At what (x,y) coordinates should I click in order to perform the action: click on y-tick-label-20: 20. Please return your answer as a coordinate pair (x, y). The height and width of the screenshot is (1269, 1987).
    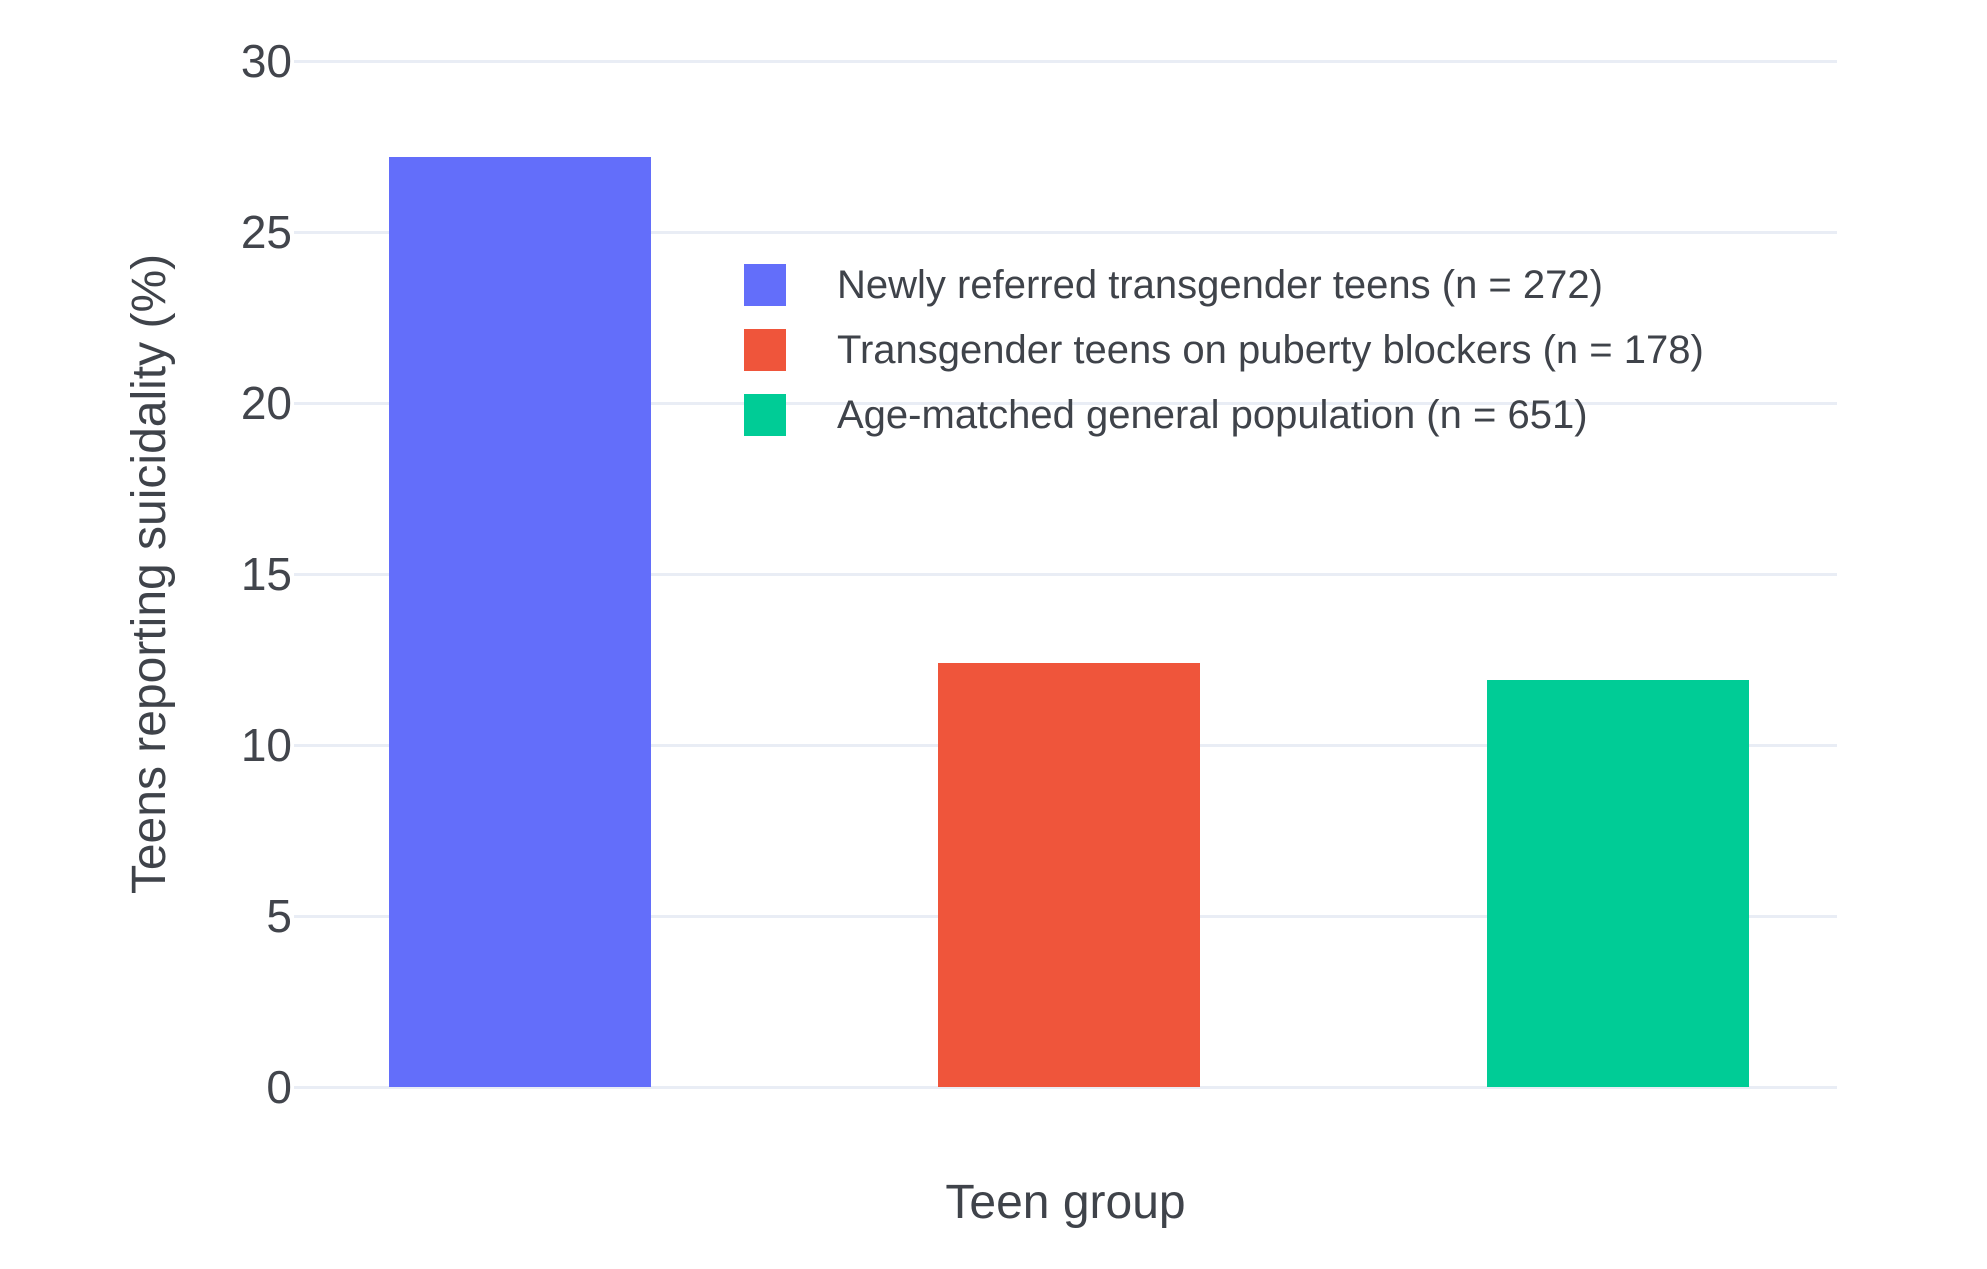
    Looking at the image, I should click on (266, 403).